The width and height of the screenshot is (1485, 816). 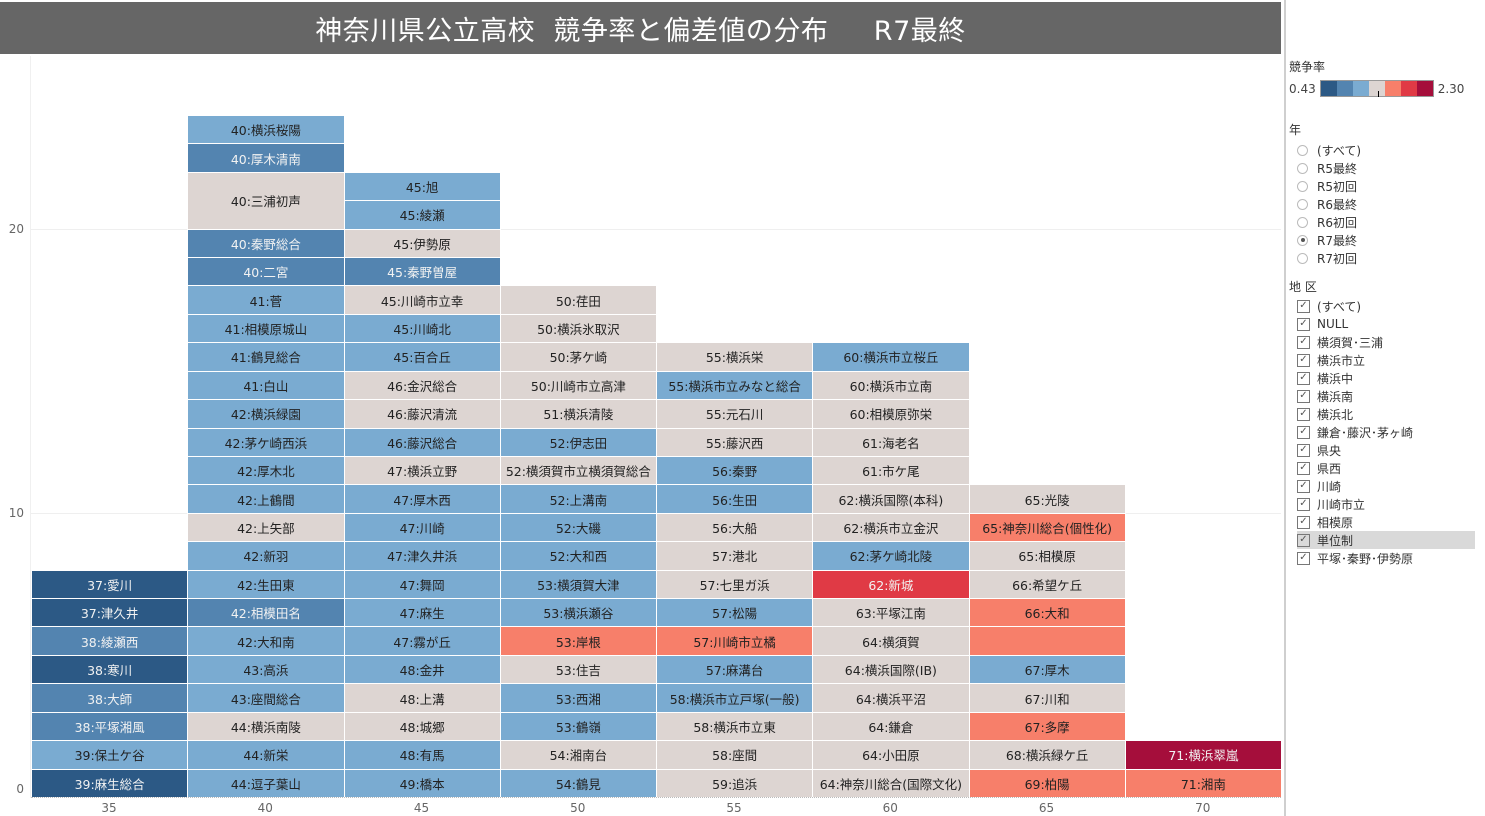 What do you see at coordinates (422, 357) in the screenshot?
I see `school-cell: 45:百合丘` at bounding box center [422, 357].